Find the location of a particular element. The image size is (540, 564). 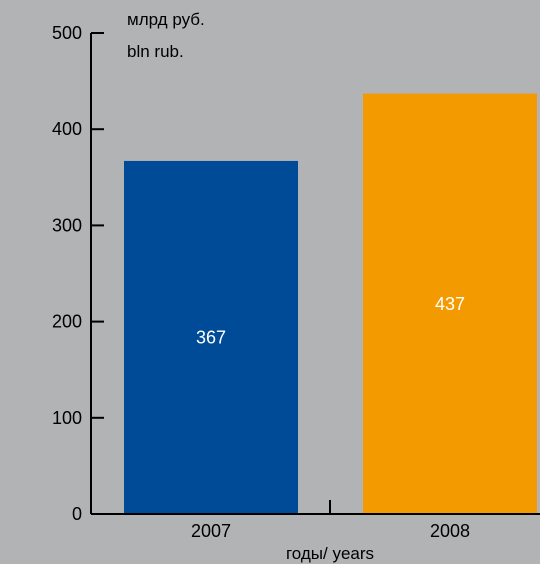

value-label-2008: 437 is located at coordinates (450, 304).